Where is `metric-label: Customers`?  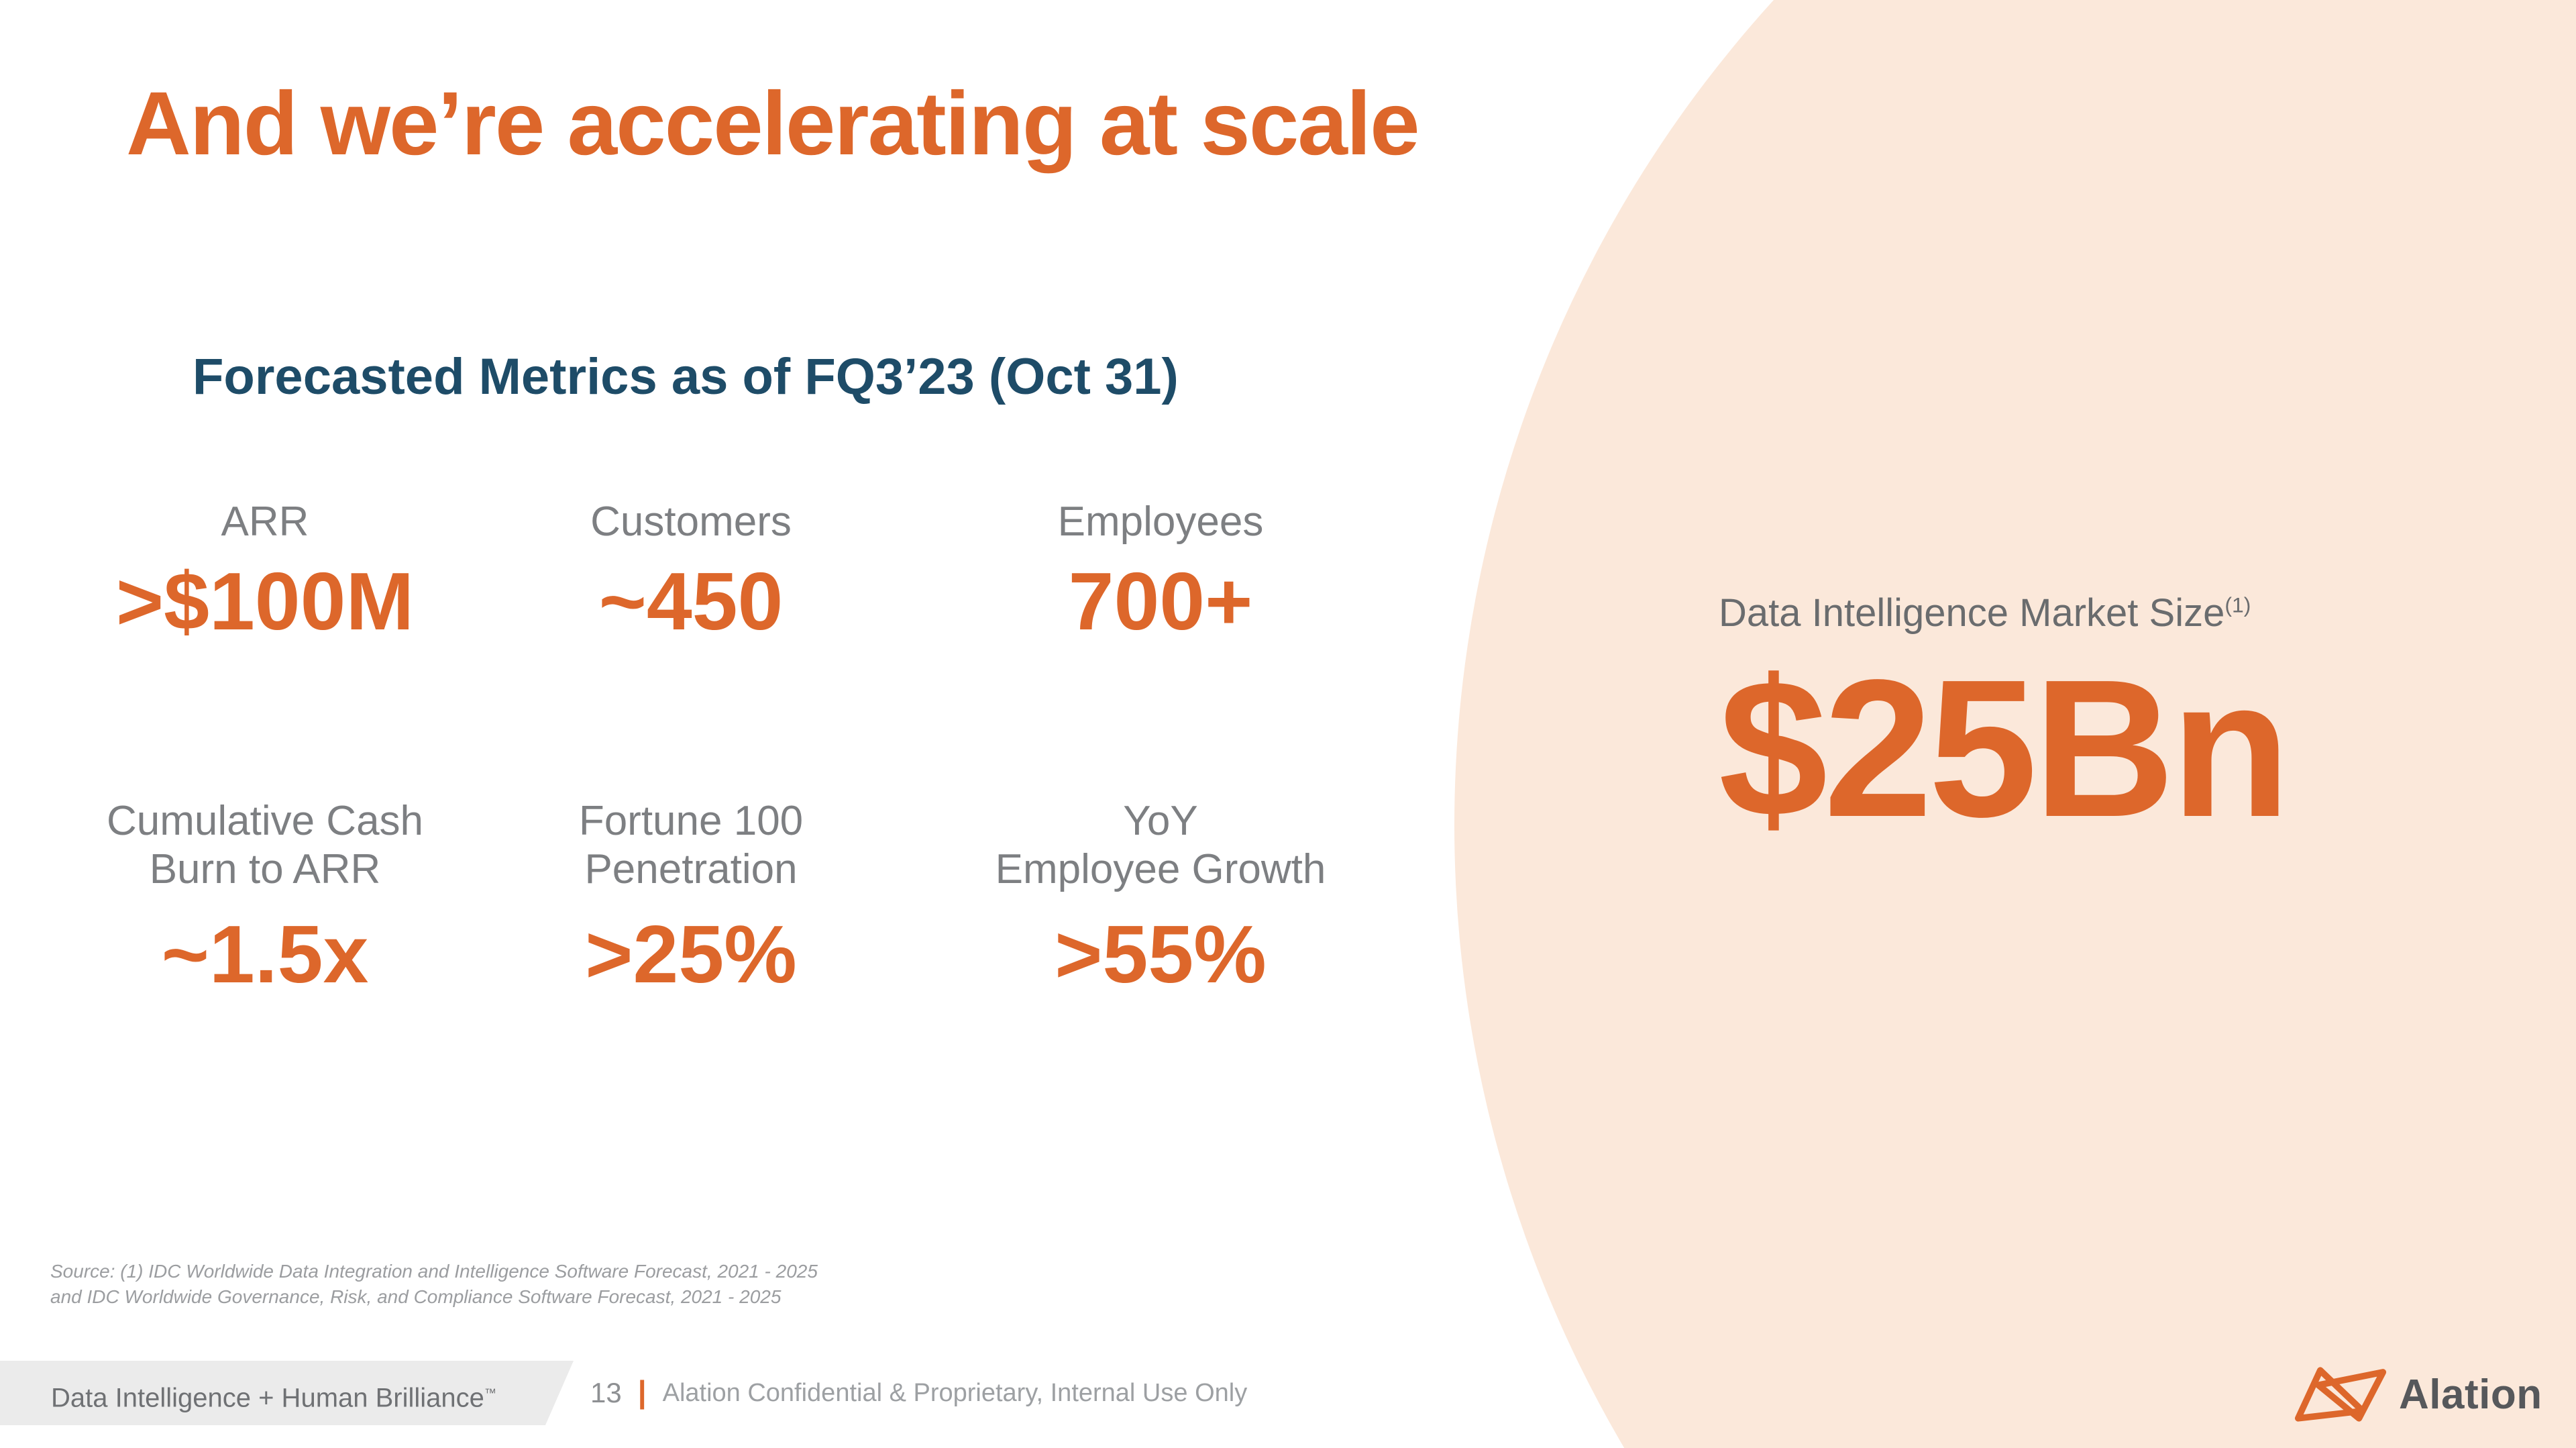
metric-label: Customers is located at coordinates (691, 522).